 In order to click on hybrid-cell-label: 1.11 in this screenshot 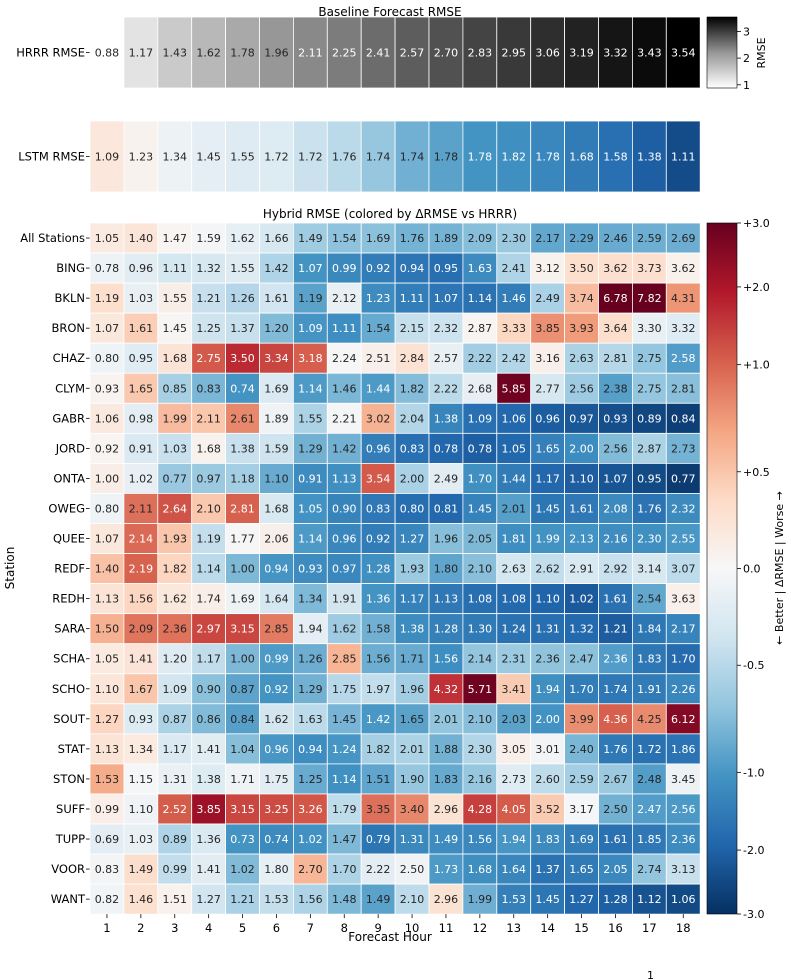, I will do `click(344, 328)`.